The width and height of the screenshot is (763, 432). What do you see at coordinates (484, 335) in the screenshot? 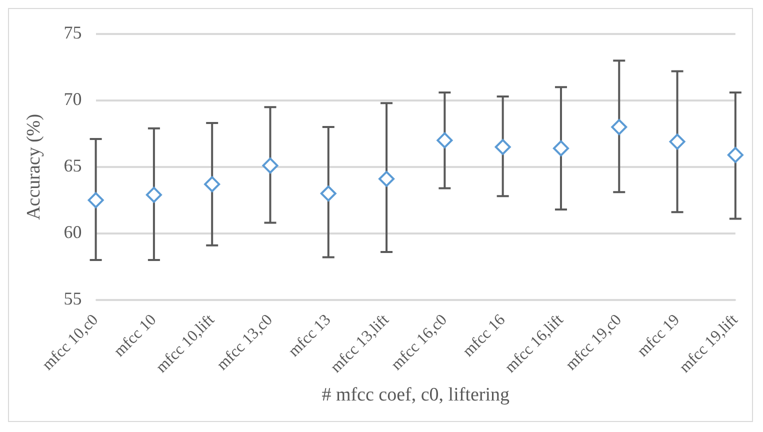
I see `x-tick-label: mfcc 16` at bounding box center [484, 335].